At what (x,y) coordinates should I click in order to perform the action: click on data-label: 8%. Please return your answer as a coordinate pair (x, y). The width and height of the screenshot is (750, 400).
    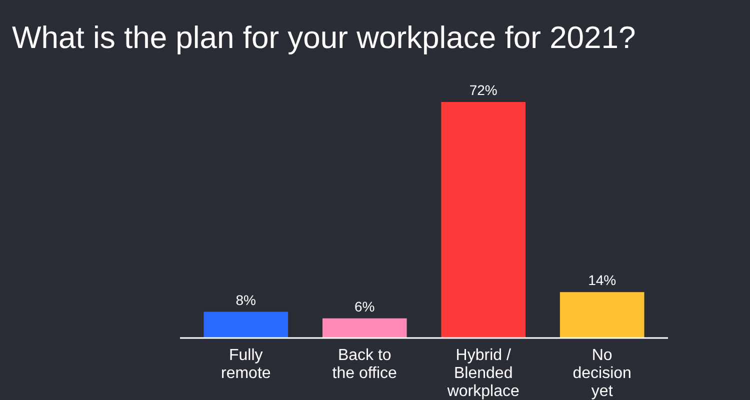
    Looking at the image, I should click on (246, 300).